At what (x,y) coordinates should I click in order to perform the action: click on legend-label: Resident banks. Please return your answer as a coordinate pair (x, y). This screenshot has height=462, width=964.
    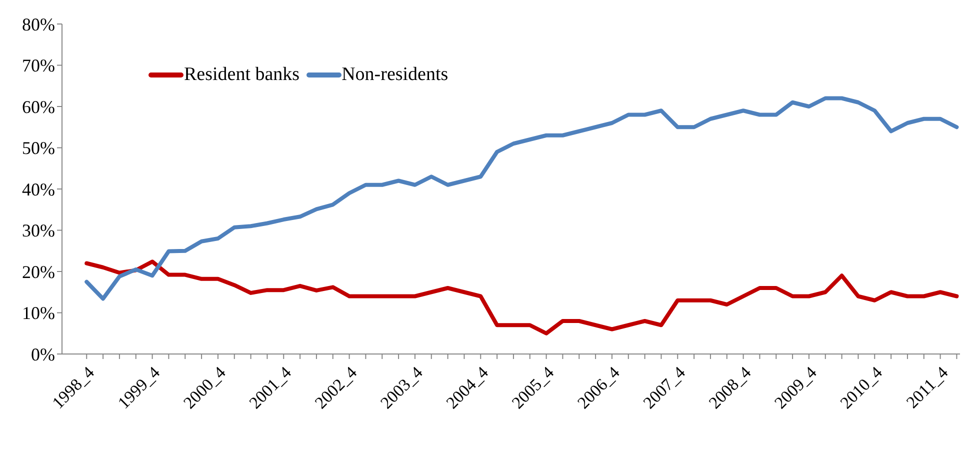
    Looking at the image, I should click on (242, 75).